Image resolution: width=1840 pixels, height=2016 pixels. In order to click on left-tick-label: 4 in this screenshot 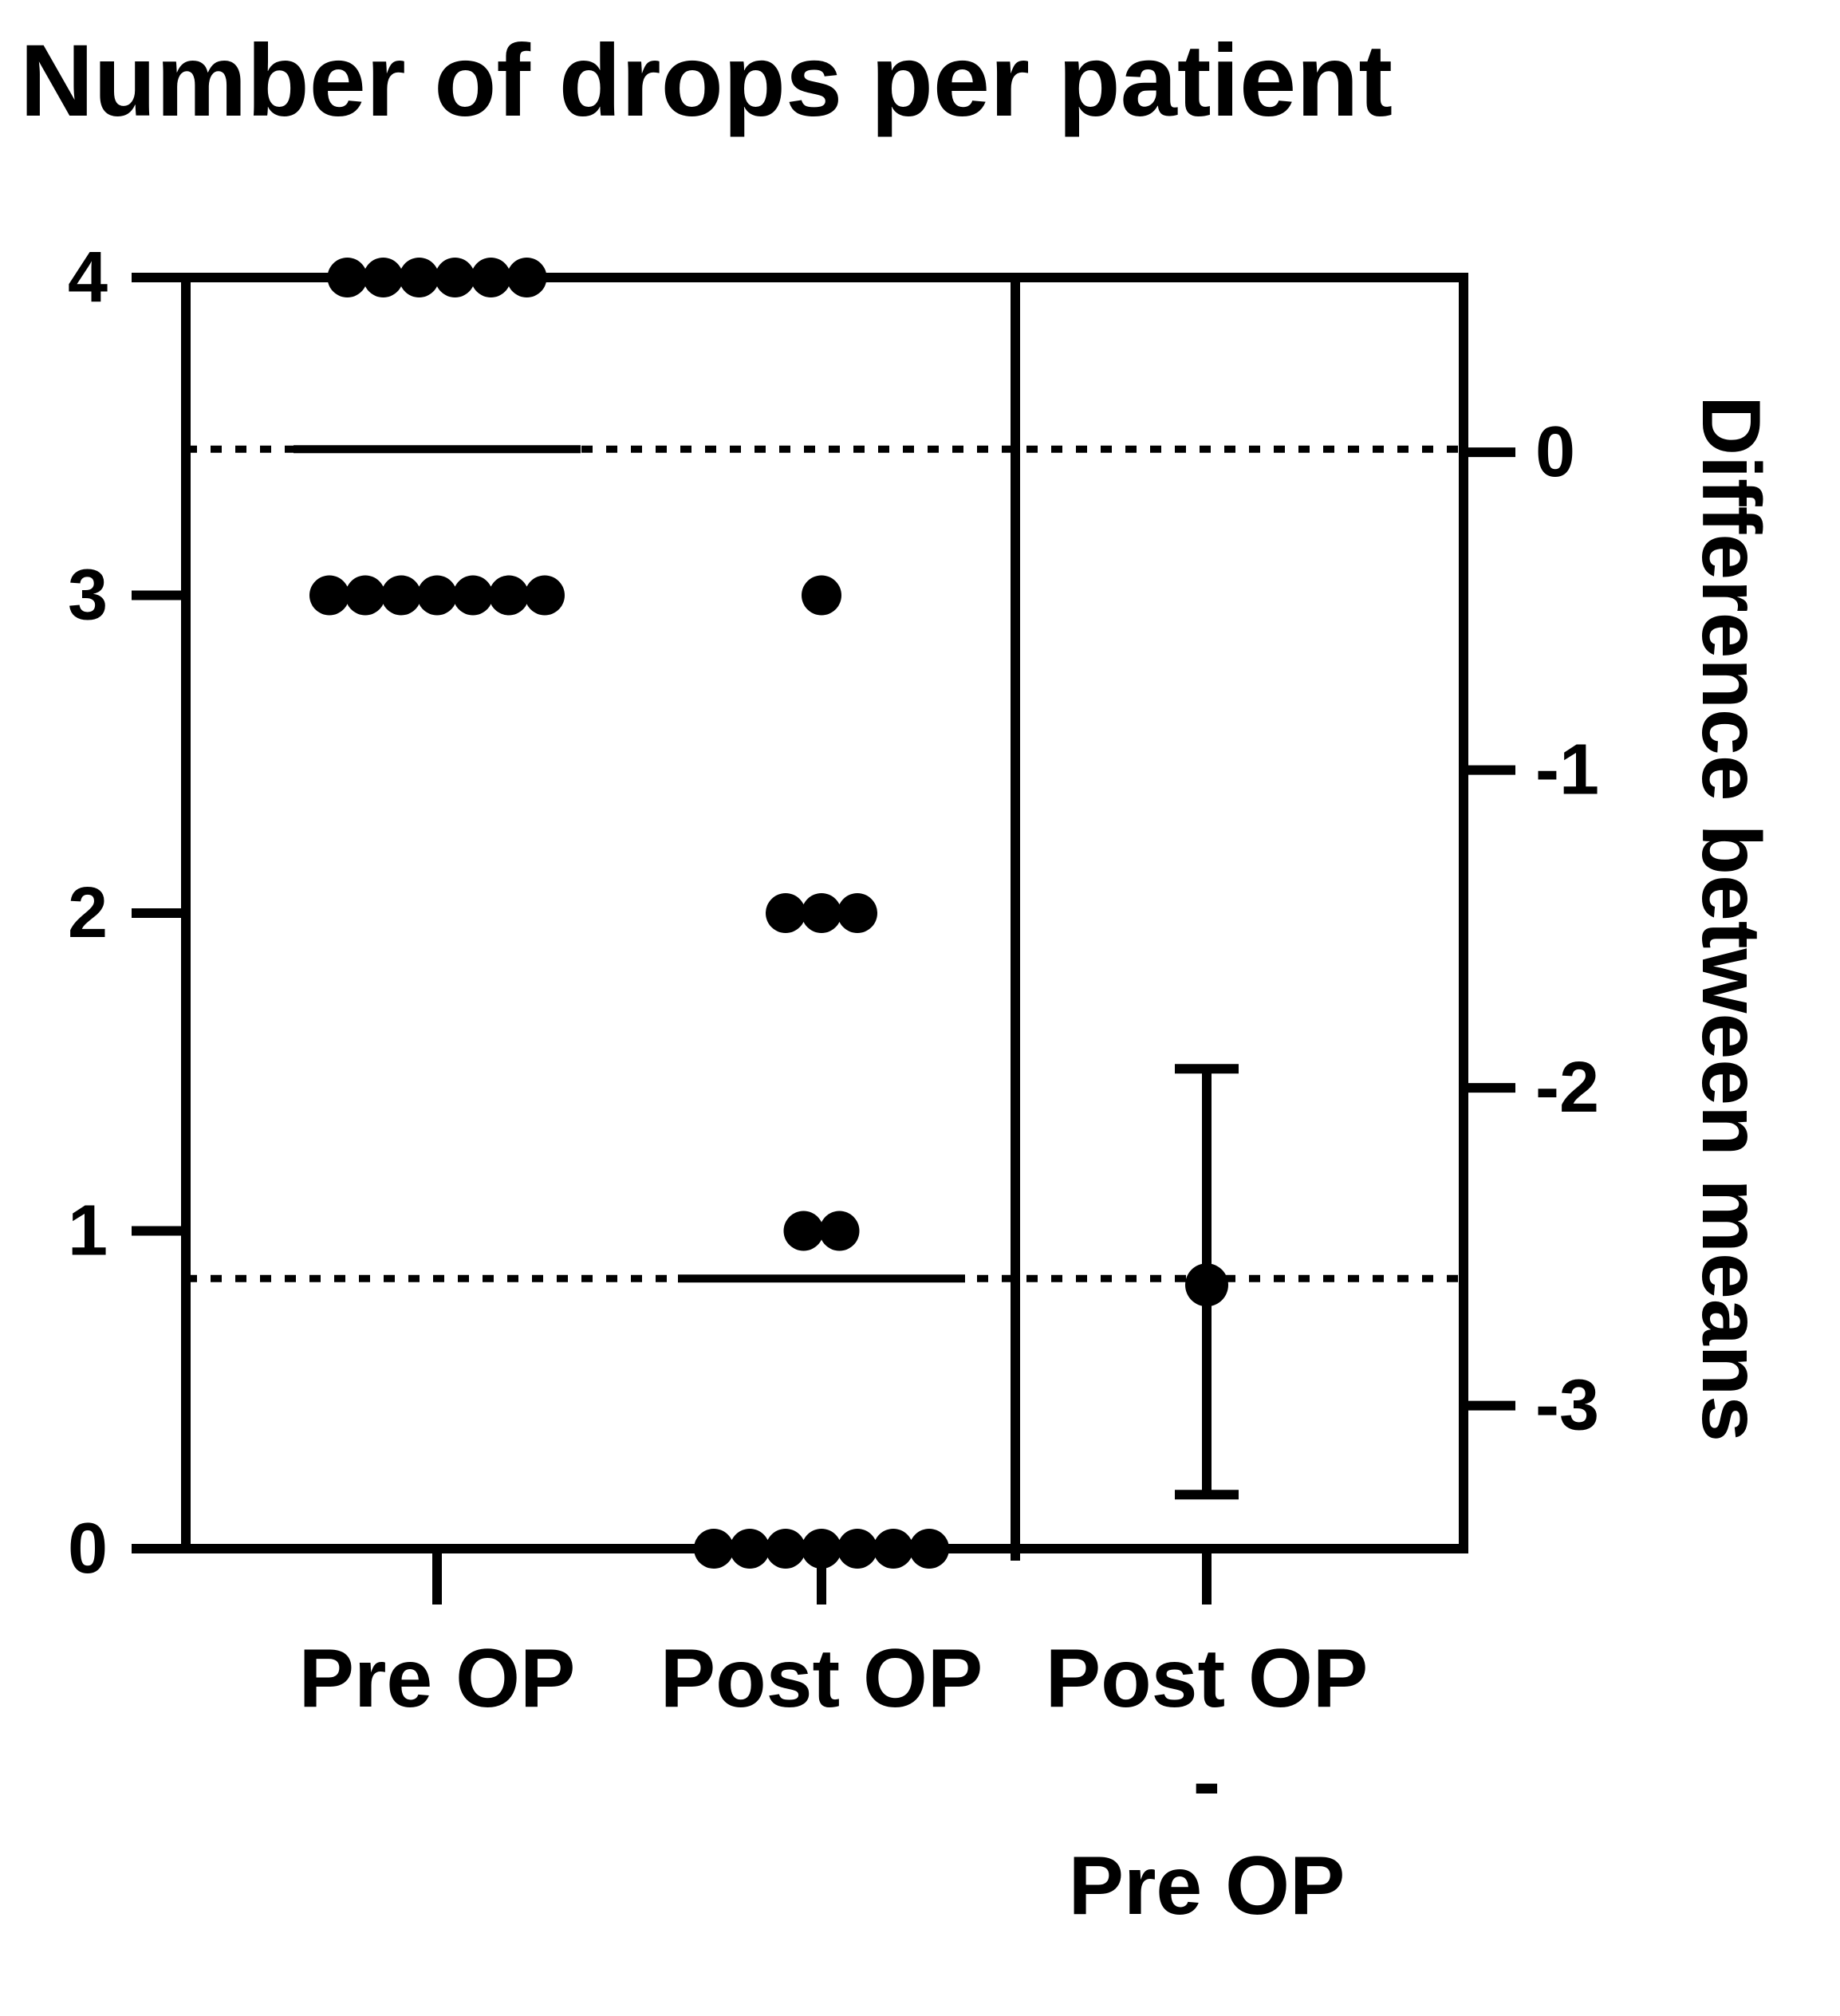, I will do `click(88, 277)`.